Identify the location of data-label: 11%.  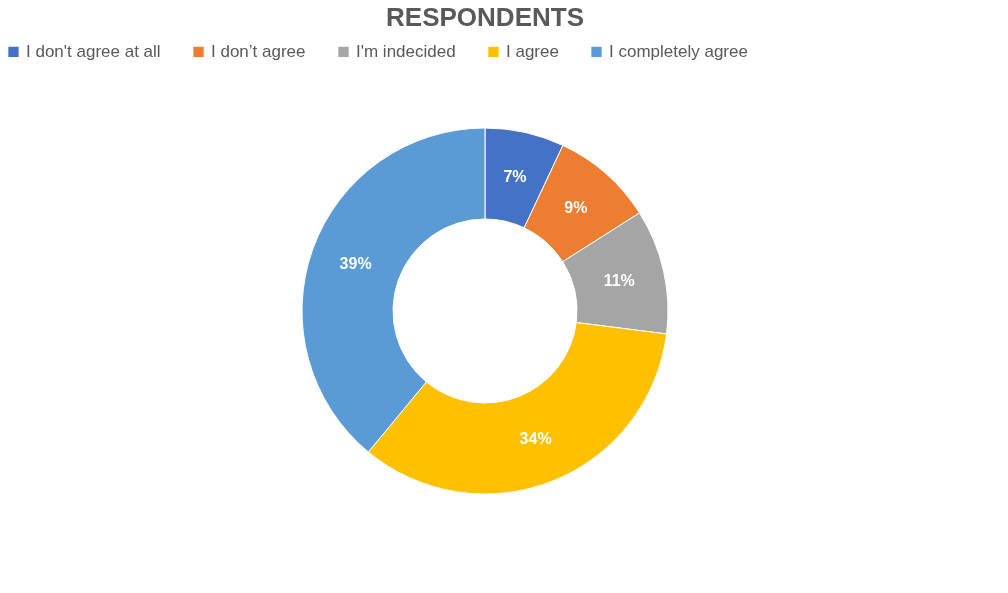
(619, 281).